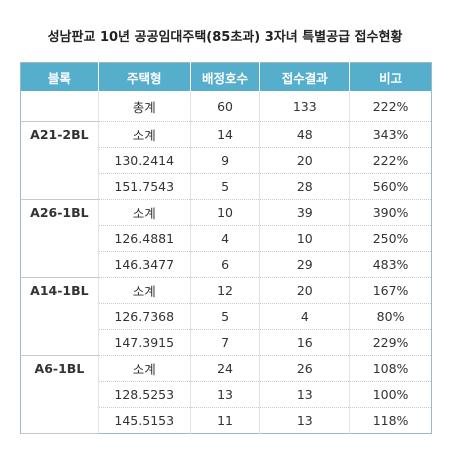 The image size is (450, 454). I want to click on row: 126.7368 5 4 80%, so click(226, 316).